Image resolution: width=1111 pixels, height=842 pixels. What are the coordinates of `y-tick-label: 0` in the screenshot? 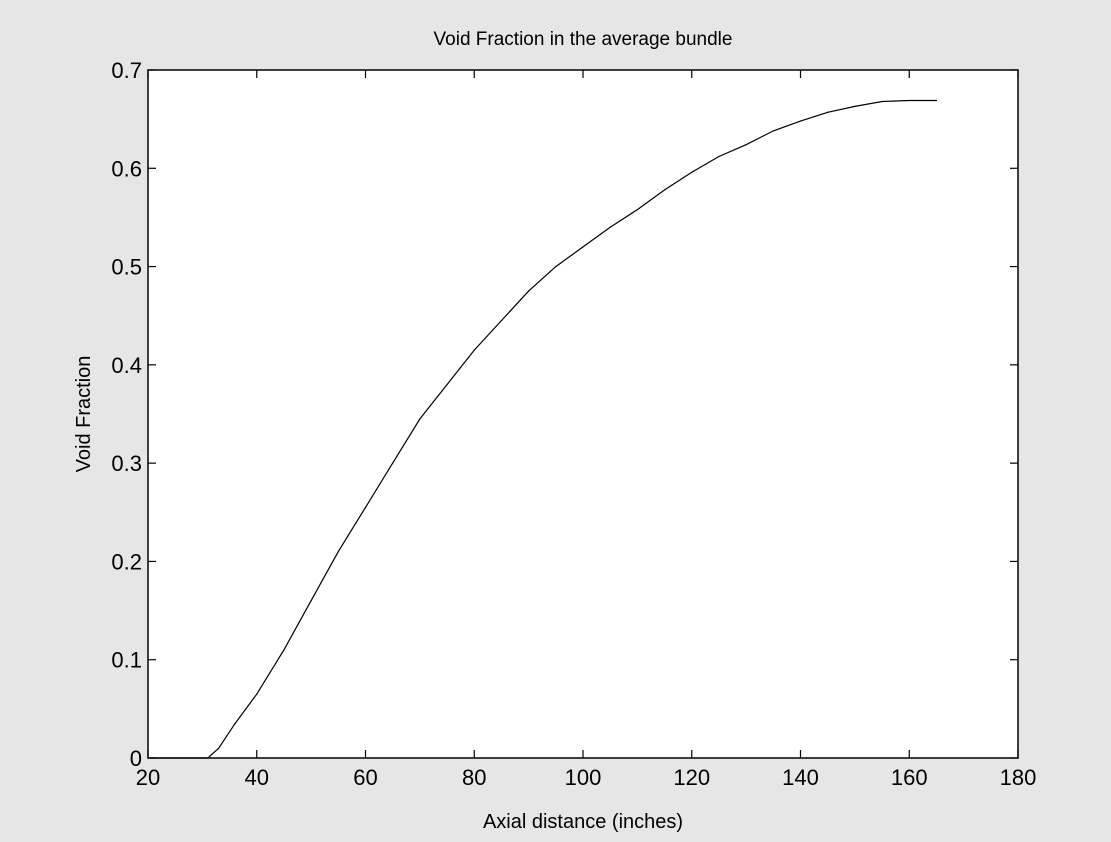 It's located at (136, 758).